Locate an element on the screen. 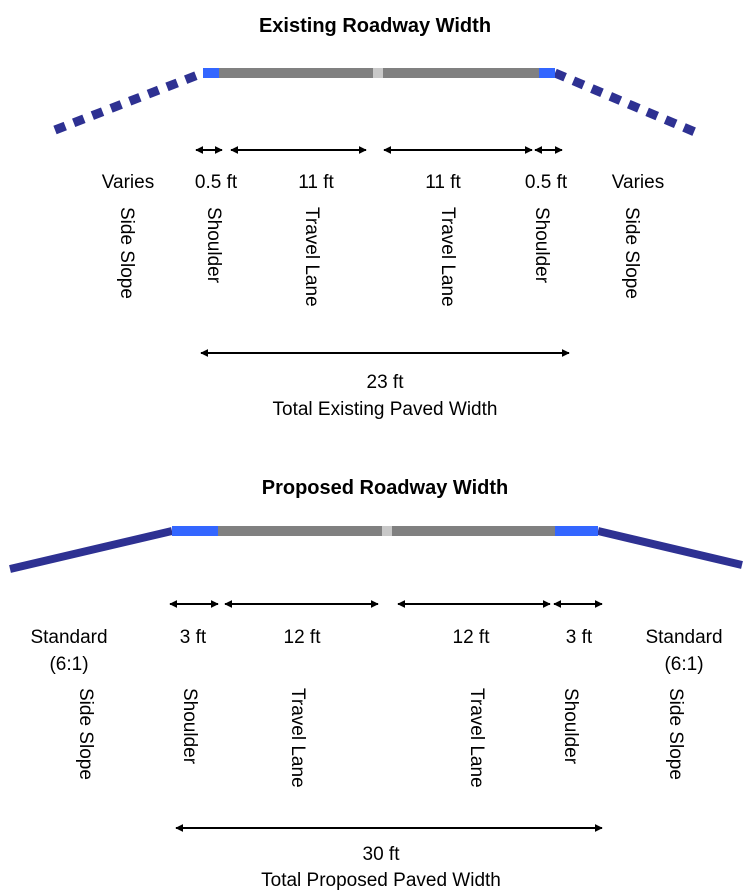 The height and width of the screenshot is (891, 750). proposed-left-shoulder is located at coordinates (195, 531).